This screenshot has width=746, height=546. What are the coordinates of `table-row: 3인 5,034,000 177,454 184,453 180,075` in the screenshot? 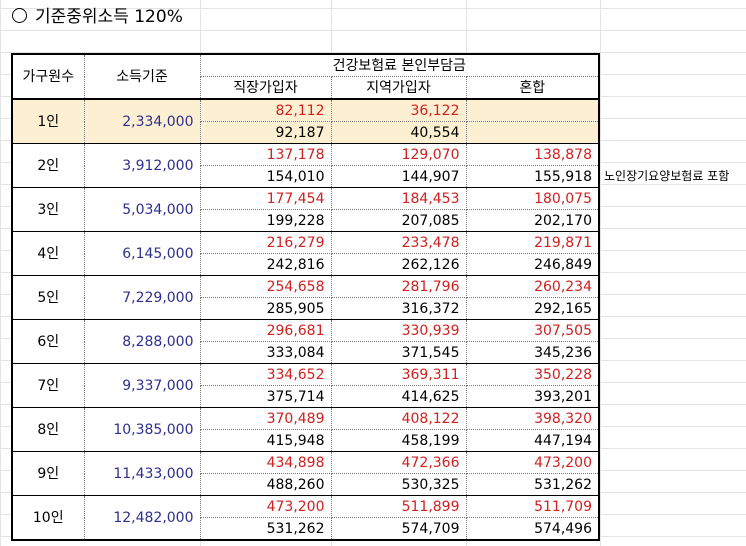 It's located at (305, 209).